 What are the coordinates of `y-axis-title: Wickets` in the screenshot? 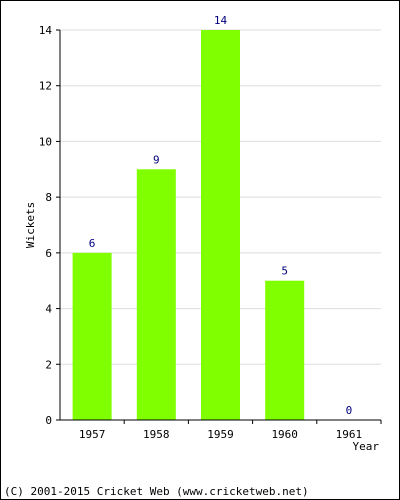 It's located at (30, 225).